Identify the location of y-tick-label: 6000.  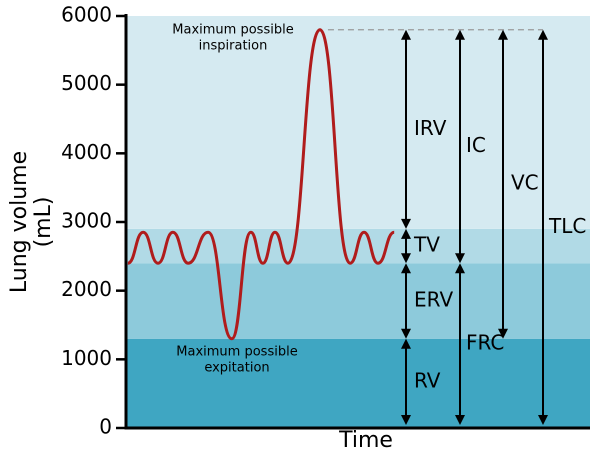
(86, 15).